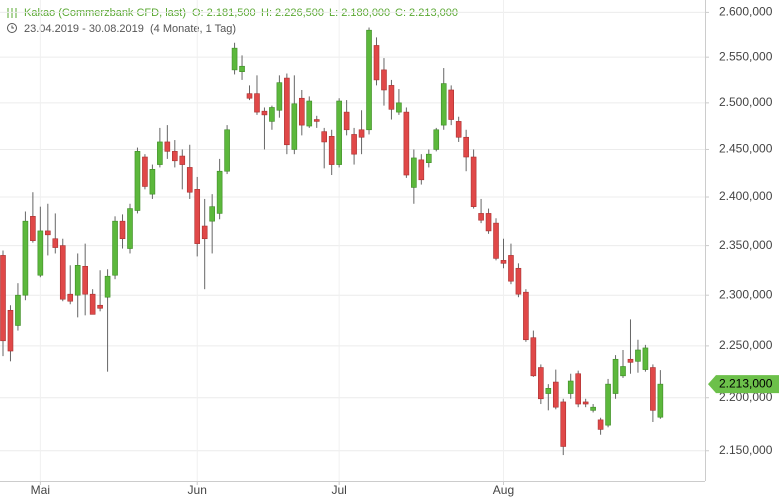  What do you see at coordinates (503, 490) in the screenshot?
I see `x-tick-label: Aug` at bounding box center [503, 490].